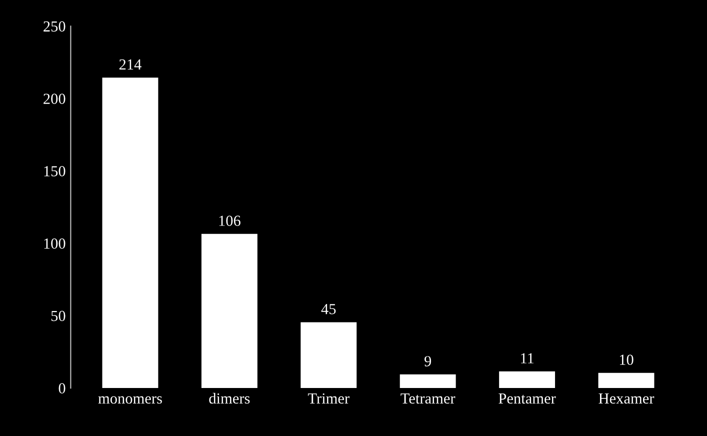 The width and height of the screenshot is (707, 436). I want to click on y-tick-label: 100, so click(55, 243).